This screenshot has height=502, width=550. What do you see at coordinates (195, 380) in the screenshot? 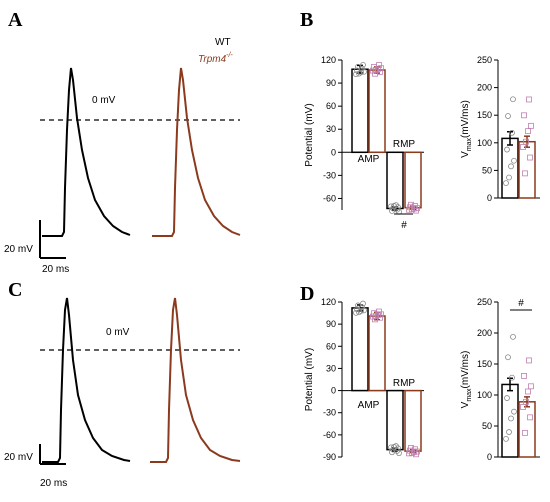
I see `trace-trpm4-c` at bounding box center [195, 380].